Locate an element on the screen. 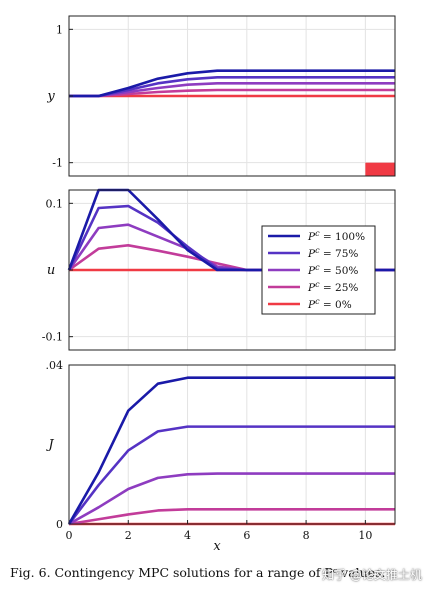 This screenshot has width=445, height=595. caption-label: Fig. 6. is located at coordinates (30, 572).